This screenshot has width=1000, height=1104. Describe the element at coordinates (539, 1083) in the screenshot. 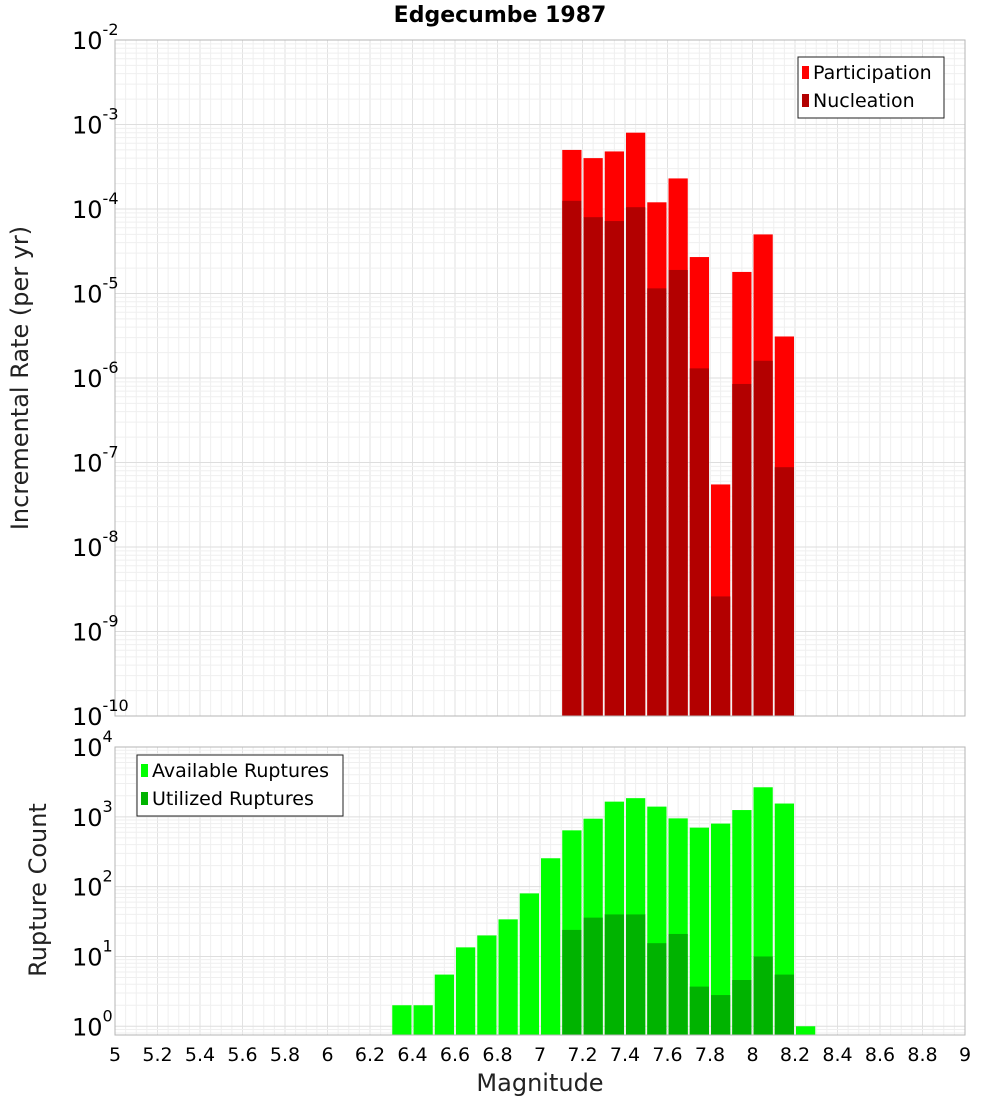

I see `x-axis-label: Magnitude` at that location.